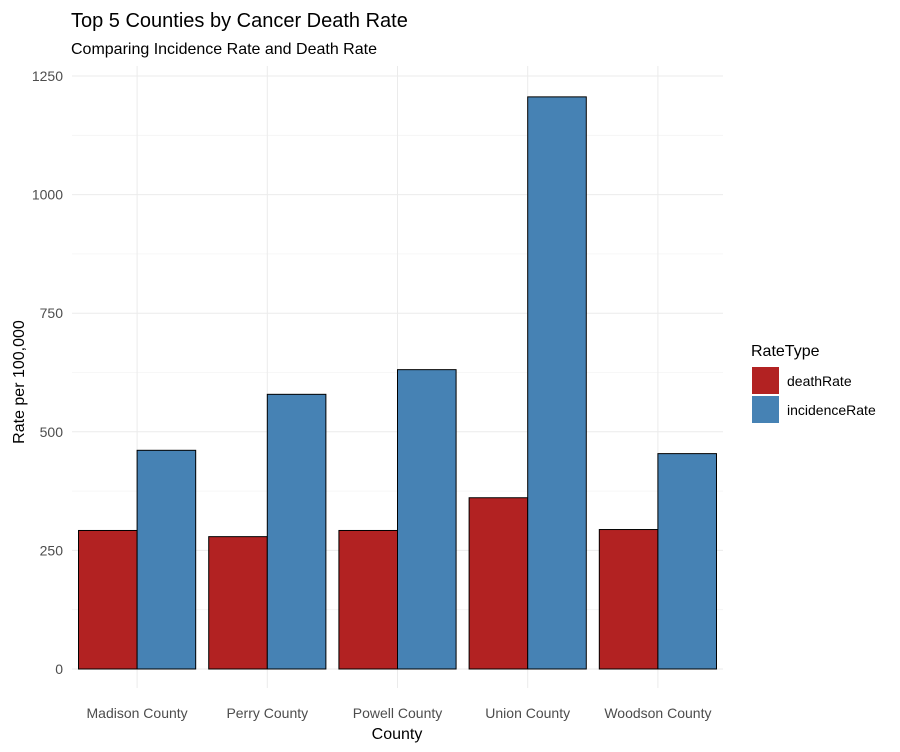 The image size is (900, 752). What do you see at coordinates (831, 410) in the screenshot?
I see `legend-label-incidenceRate: incidenceRate` at bounding box center [831, 410].